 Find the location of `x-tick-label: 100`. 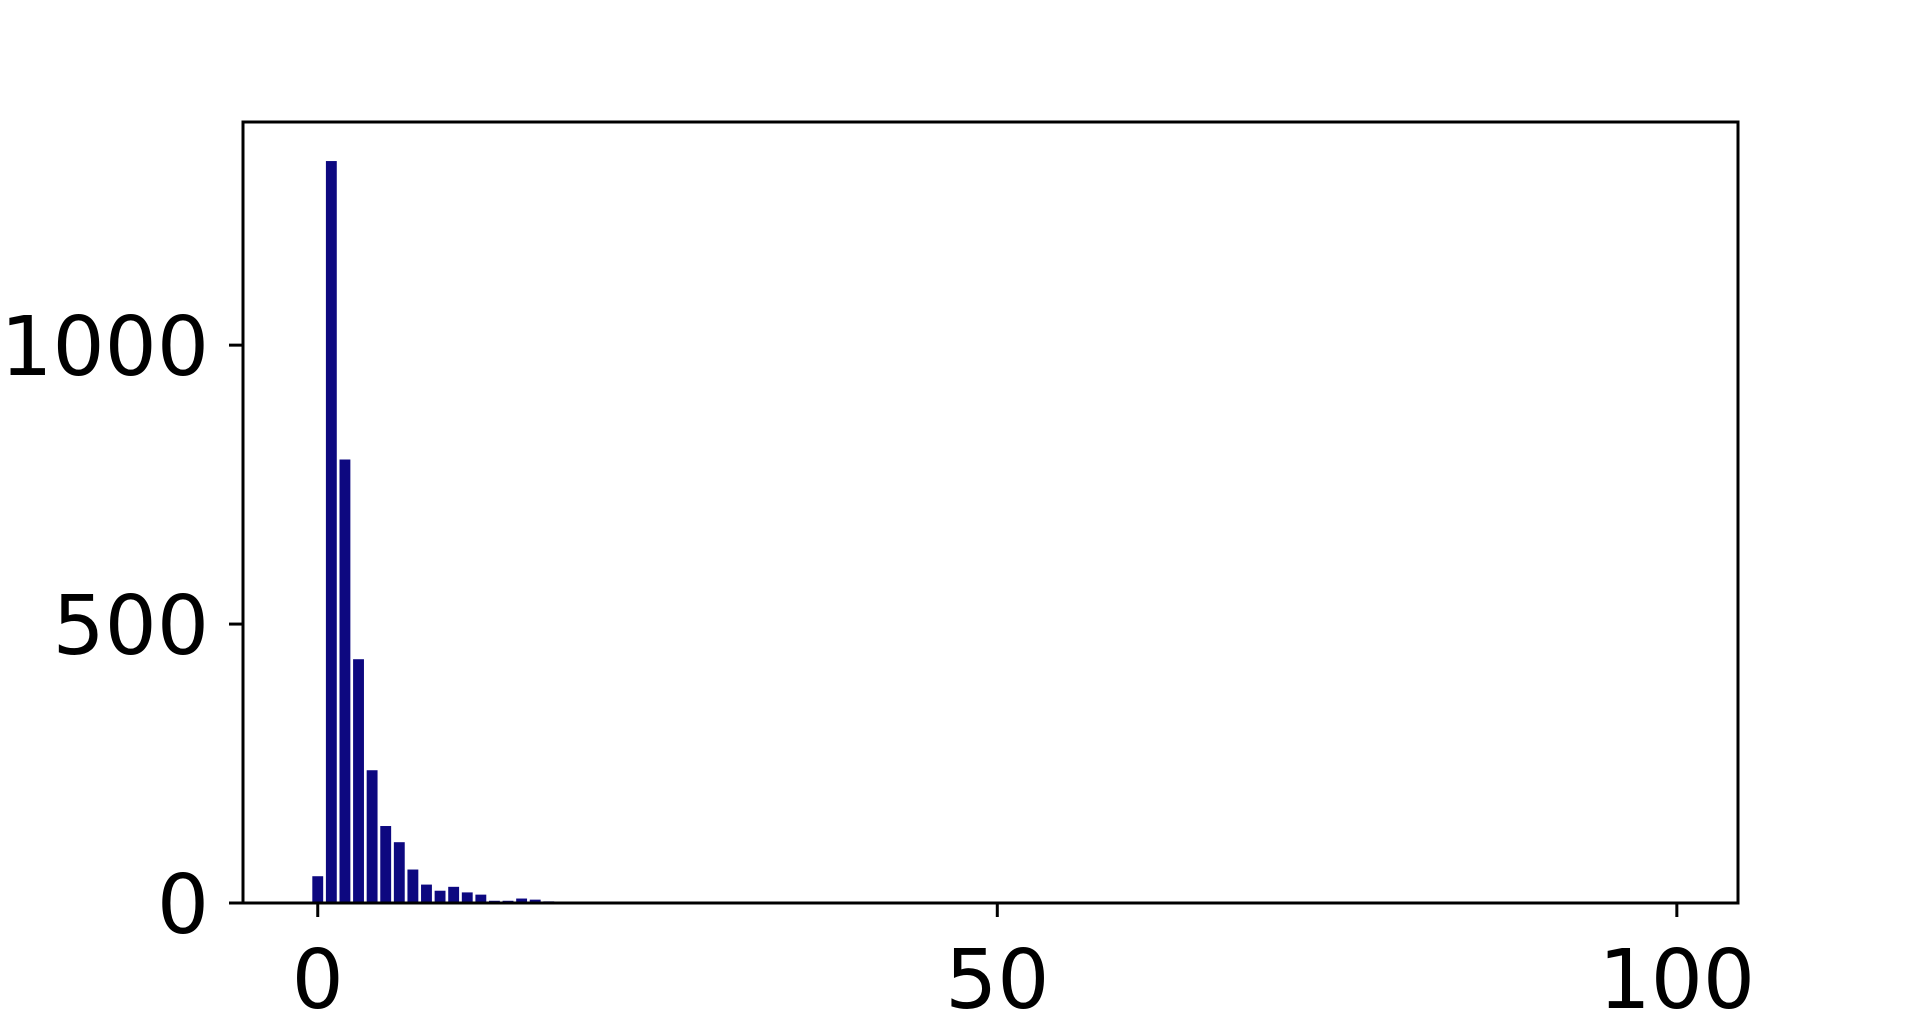

x-tick-label: 100 is located at coordinates (1677, 971).